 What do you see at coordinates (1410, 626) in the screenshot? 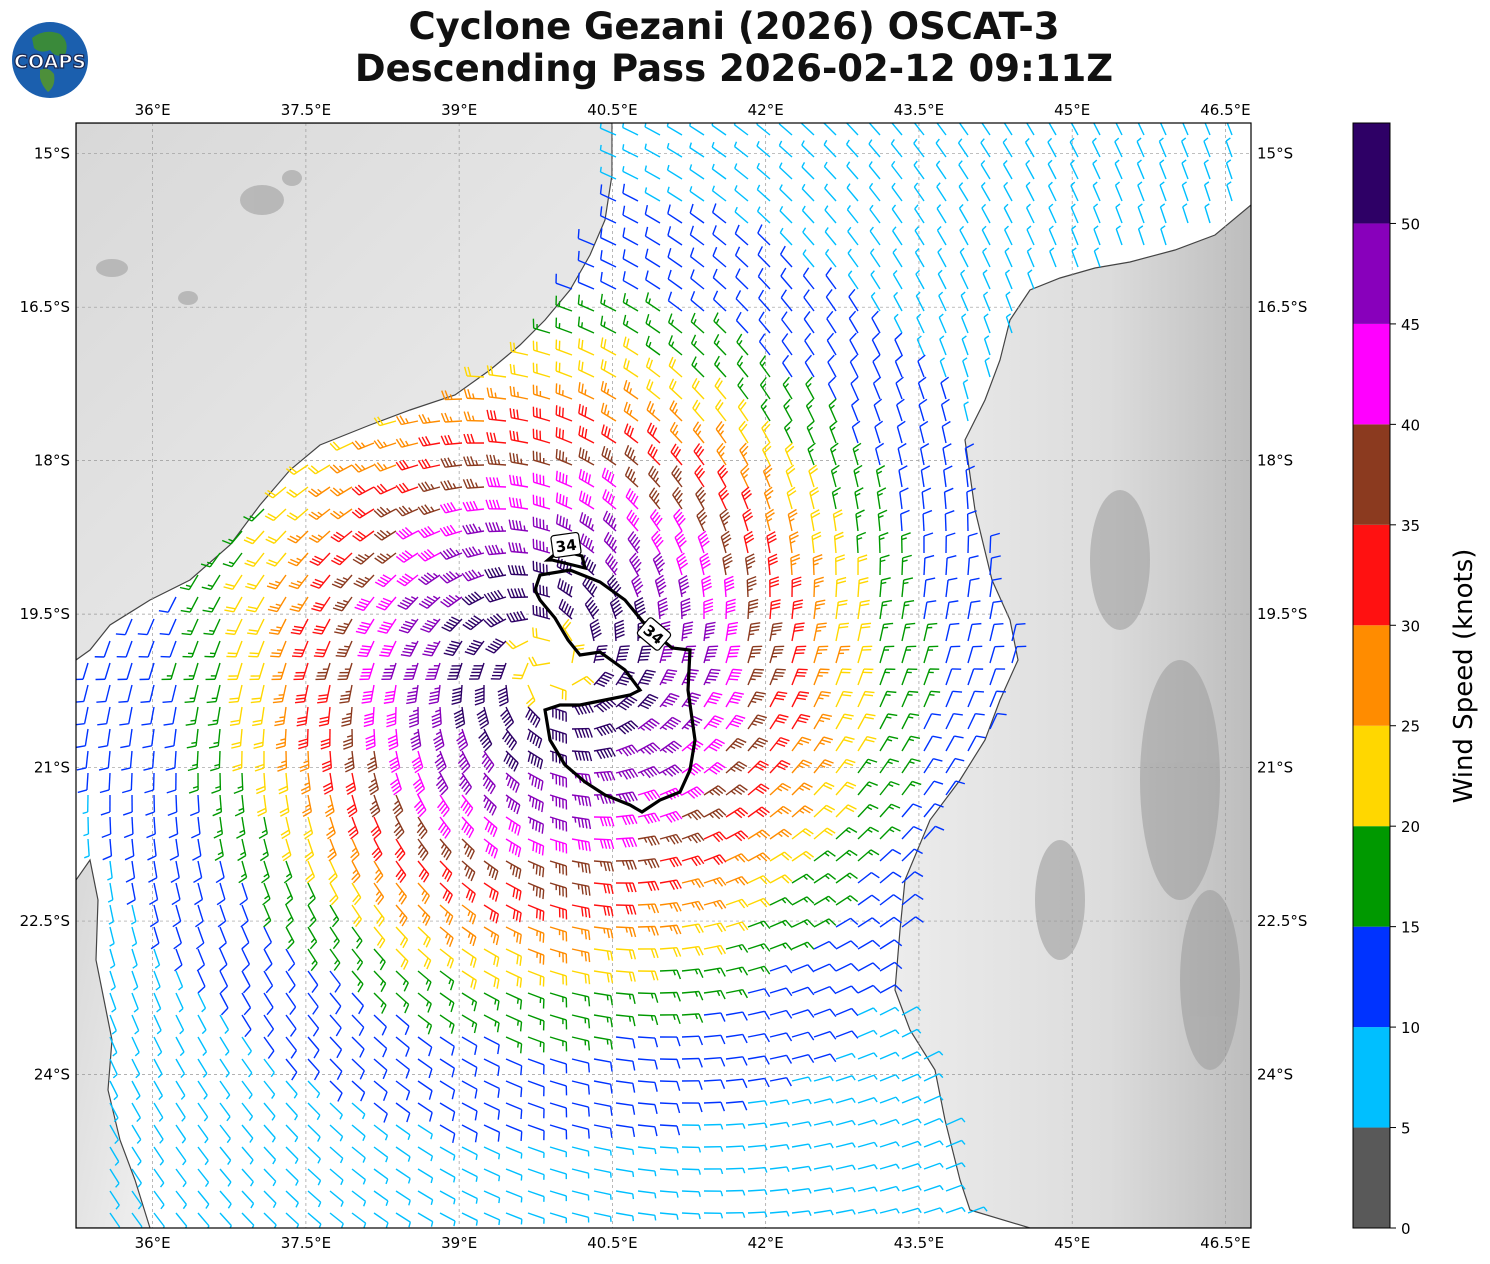
I see `colorbar-tick-label: 30` at bounding box center [1410, 626].